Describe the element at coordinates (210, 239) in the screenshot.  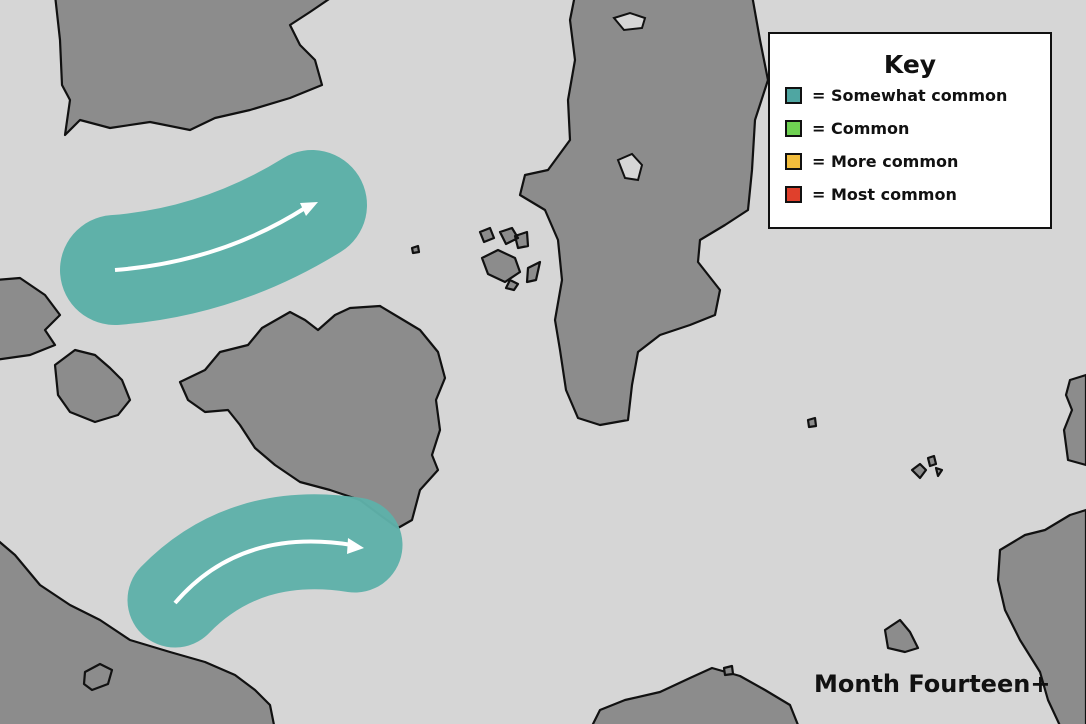
I see `arrow-north` at that location.